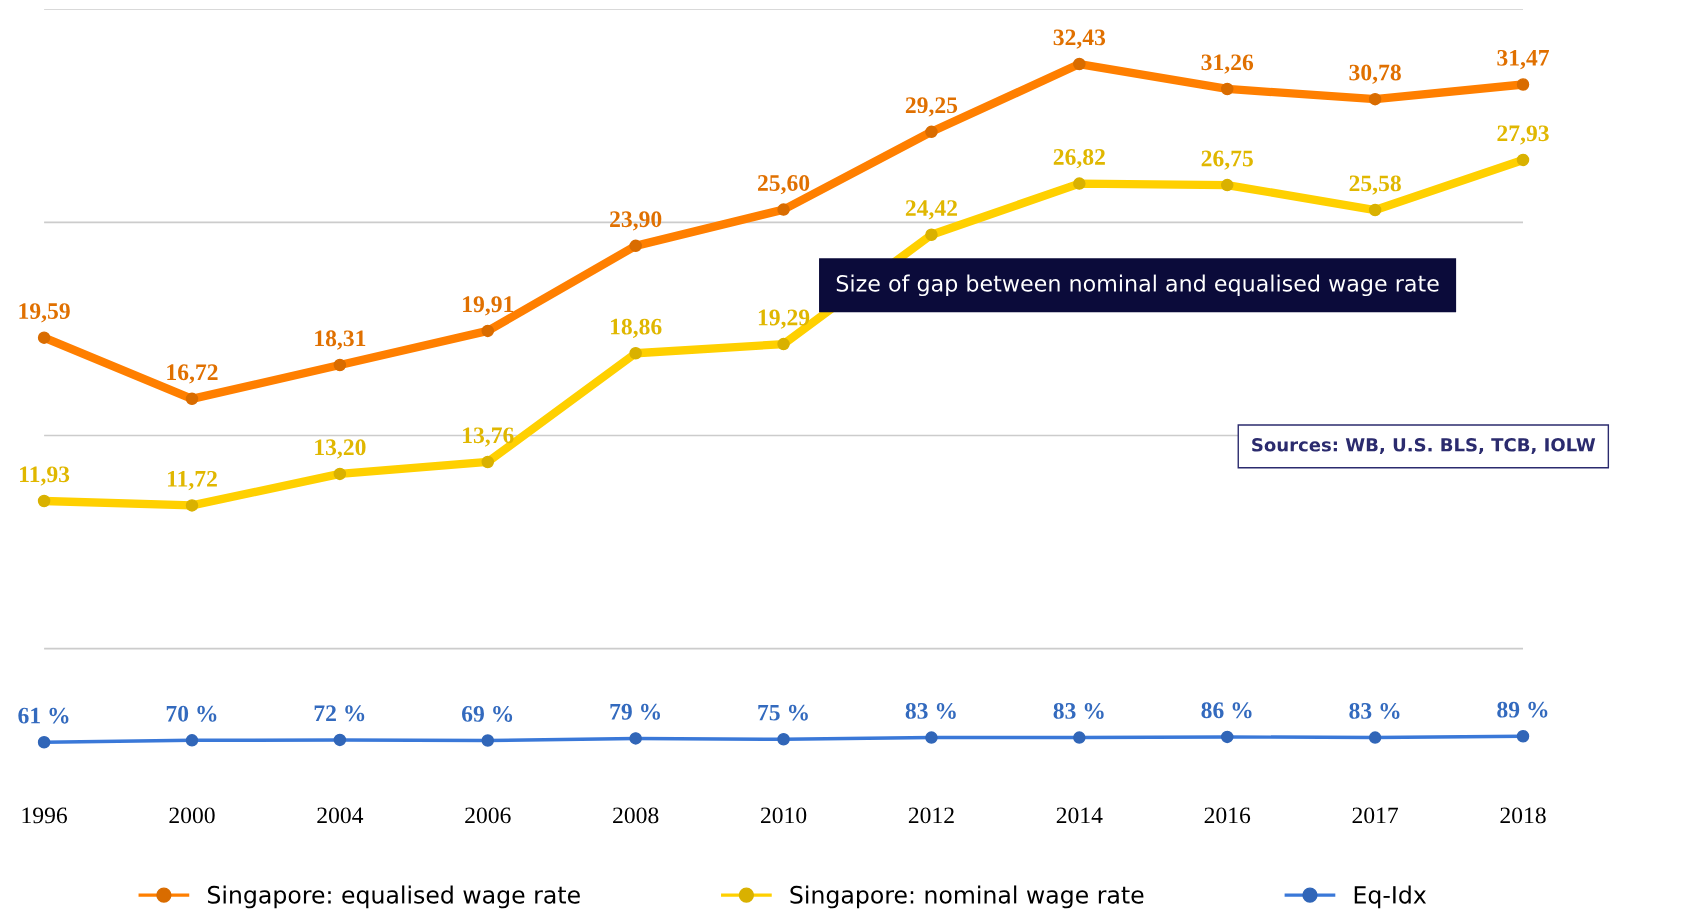 The image size is (1696, 924). I want to click on legend-label: Singapore: equalised wage rate, so click(393, 897).